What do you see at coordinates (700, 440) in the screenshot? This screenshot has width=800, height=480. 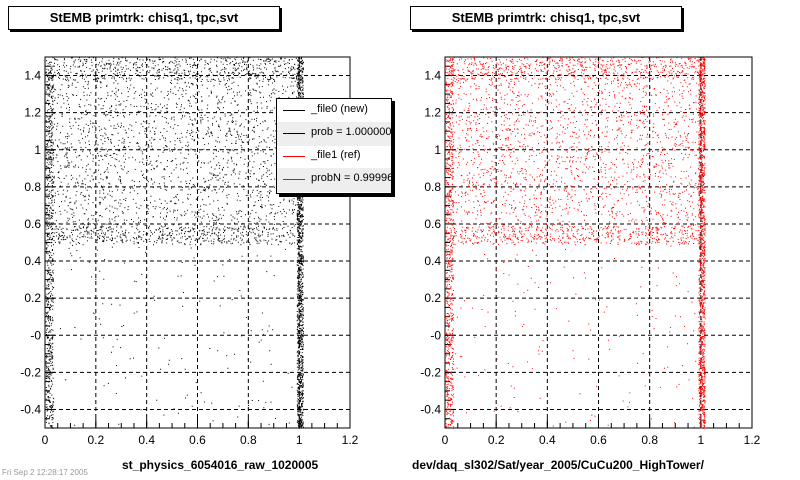 I see `right-x-tick-label: 1` at bounding box center [700, 440].